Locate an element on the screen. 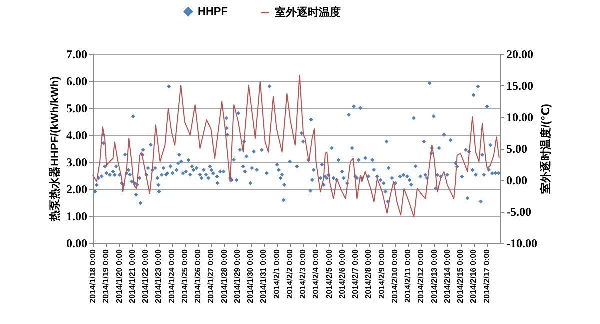  x-tick-label: 2014/2/6 0:00 is located at coordinates (342, 273).